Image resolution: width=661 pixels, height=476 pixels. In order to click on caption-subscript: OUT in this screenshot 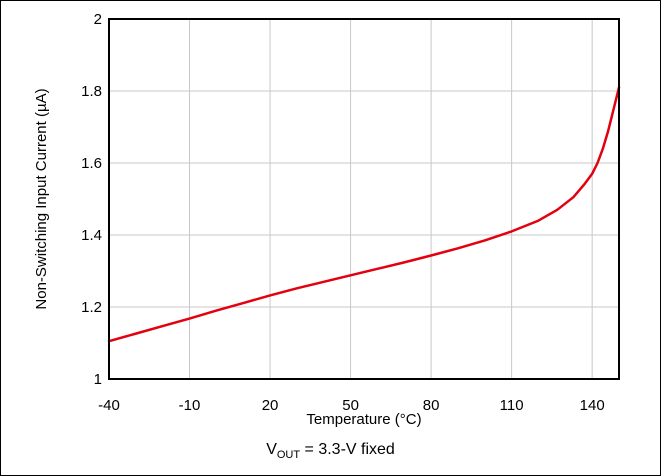, I will do `click(288, 455)`.